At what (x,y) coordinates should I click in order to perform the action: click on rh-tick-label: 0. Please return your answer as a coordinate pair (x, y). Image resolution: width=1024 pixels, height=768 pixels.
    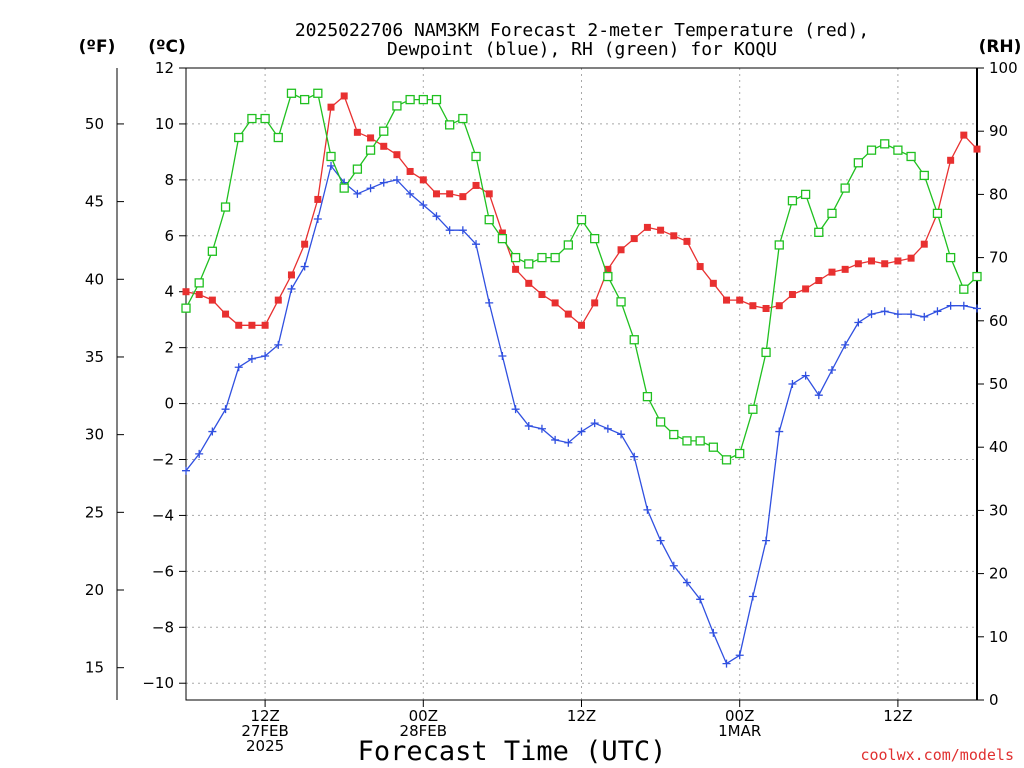
    Looking at the image, I should click on (994, 700).